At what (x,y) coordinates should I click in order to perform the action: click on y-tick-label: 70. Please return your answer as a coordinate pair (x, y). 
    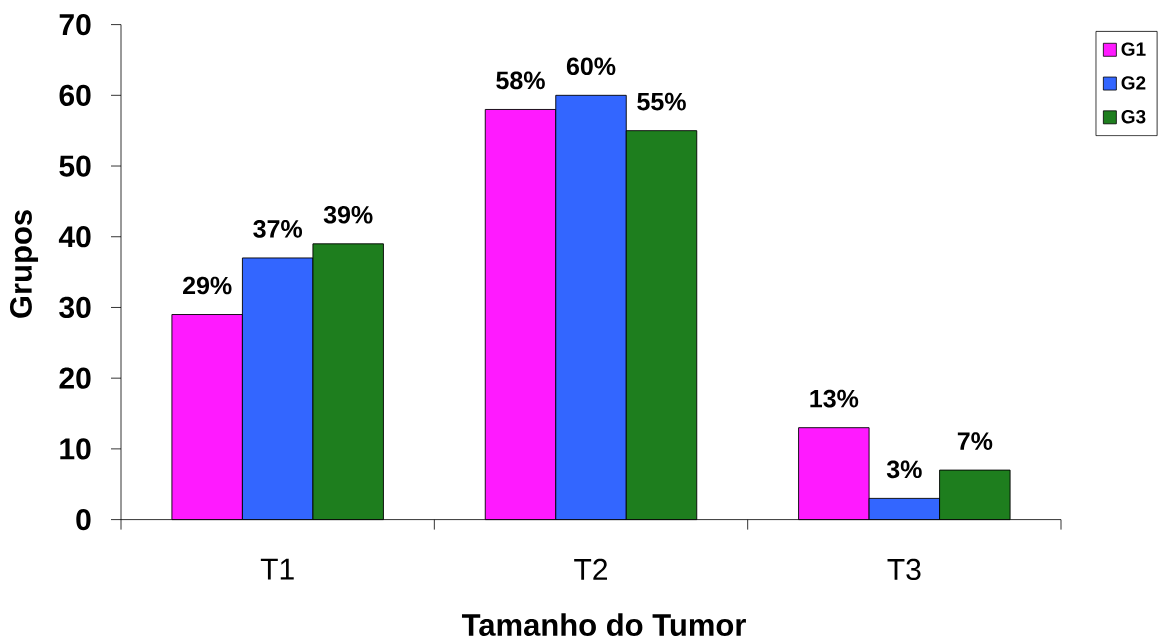
    Looking at the image, I should click on (75, 24).